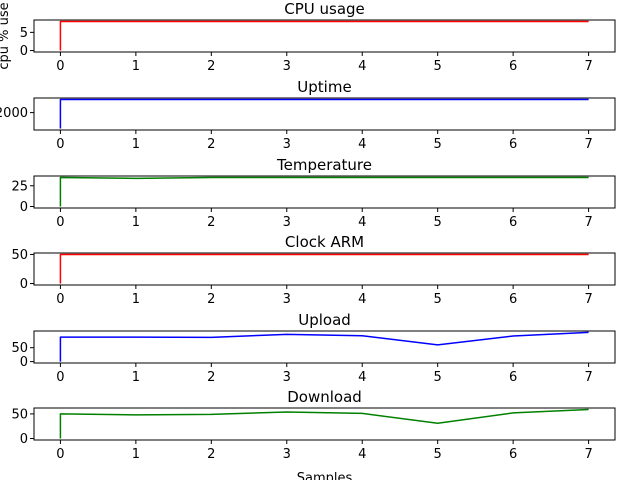 The width and height of the screenshot is (641, 480). I want to click on panel-title-4: Upload, so click(324, 320).